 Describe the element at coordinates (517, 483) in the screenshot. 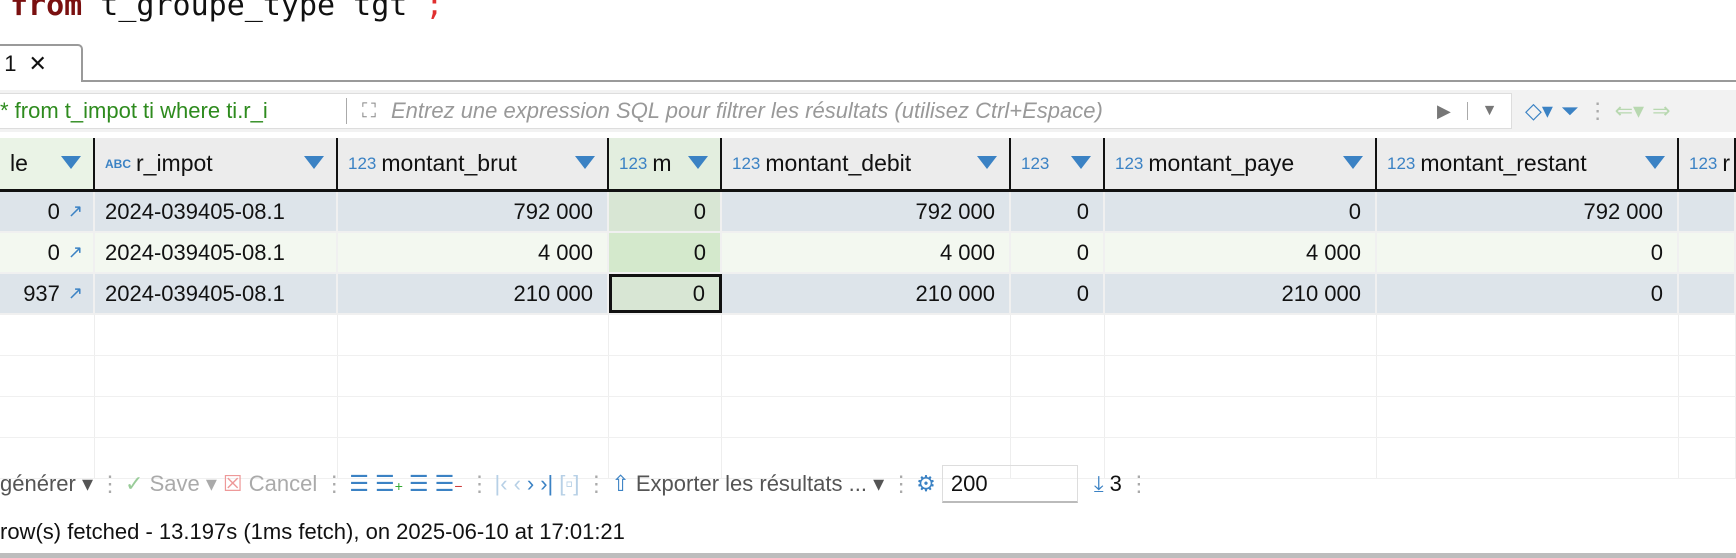

I see `previous-page-icon: ‹` at that location.